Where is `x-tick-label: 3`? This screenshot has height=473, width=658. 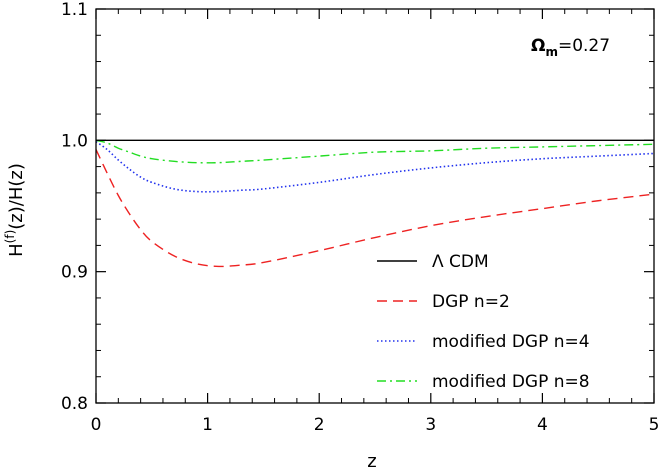
x-tick-label: 3 is located at coordinates (430, 425).